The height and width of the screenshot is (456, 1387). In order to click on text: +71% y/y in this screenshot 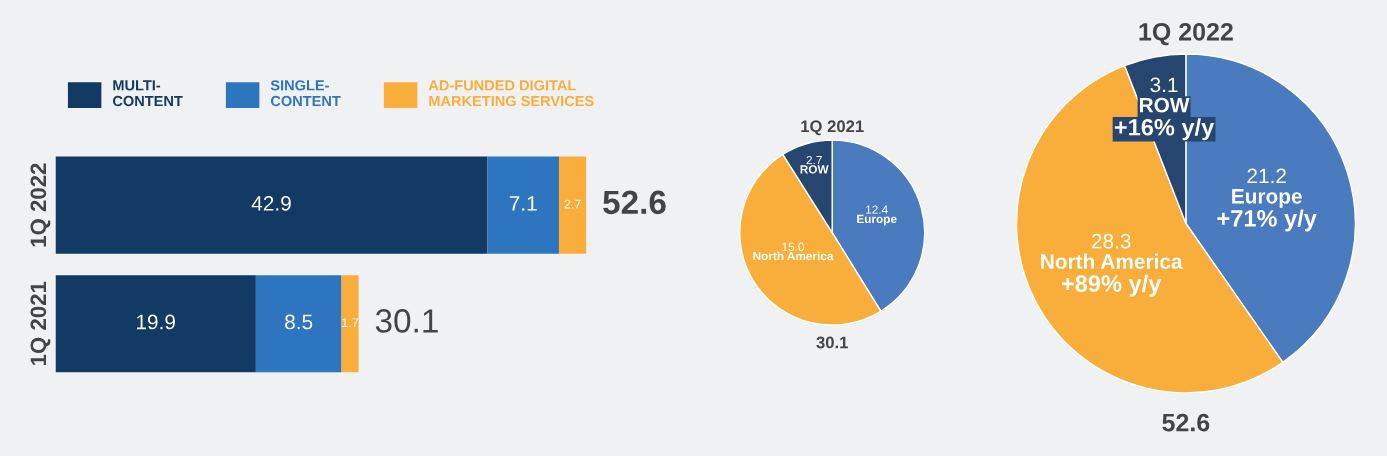, I will do `click(1267, 220)`.